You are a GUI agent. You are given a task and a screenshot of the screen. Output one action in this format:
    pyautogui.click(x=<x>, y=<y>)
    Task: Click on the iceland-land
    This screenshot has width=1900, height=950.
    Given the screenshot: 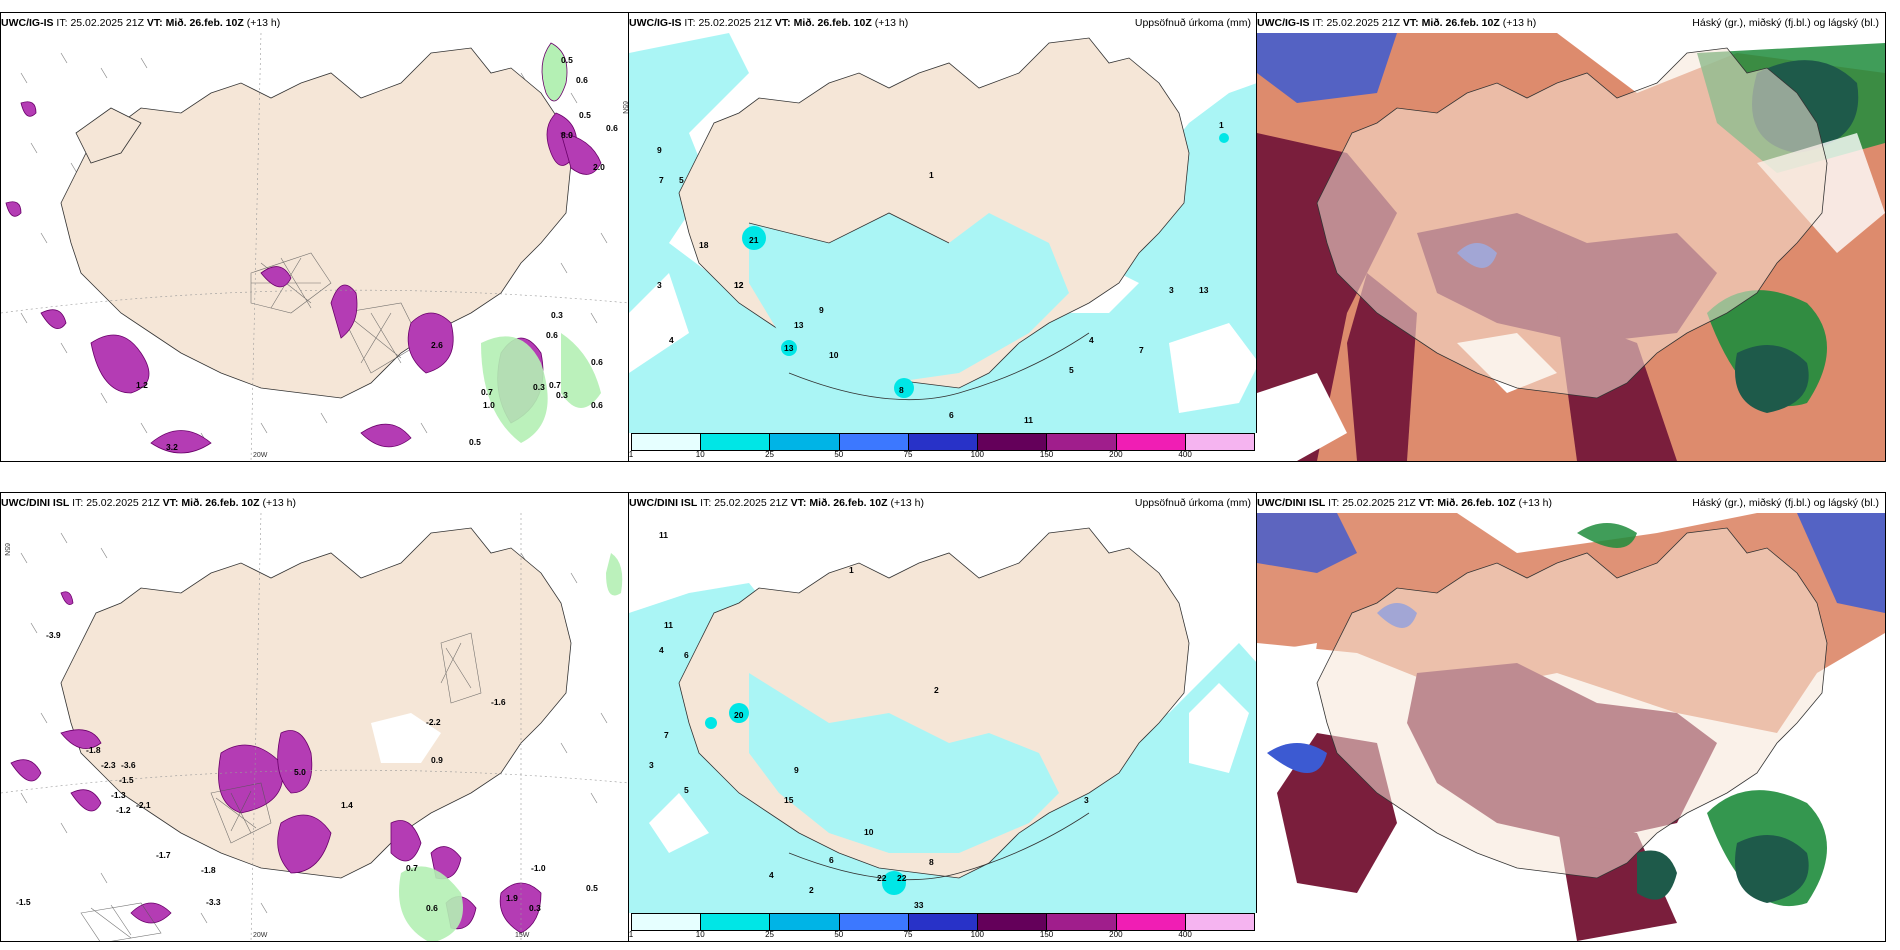 What is the action you would take?
    pyautogui.click(x=316, y=703)
    